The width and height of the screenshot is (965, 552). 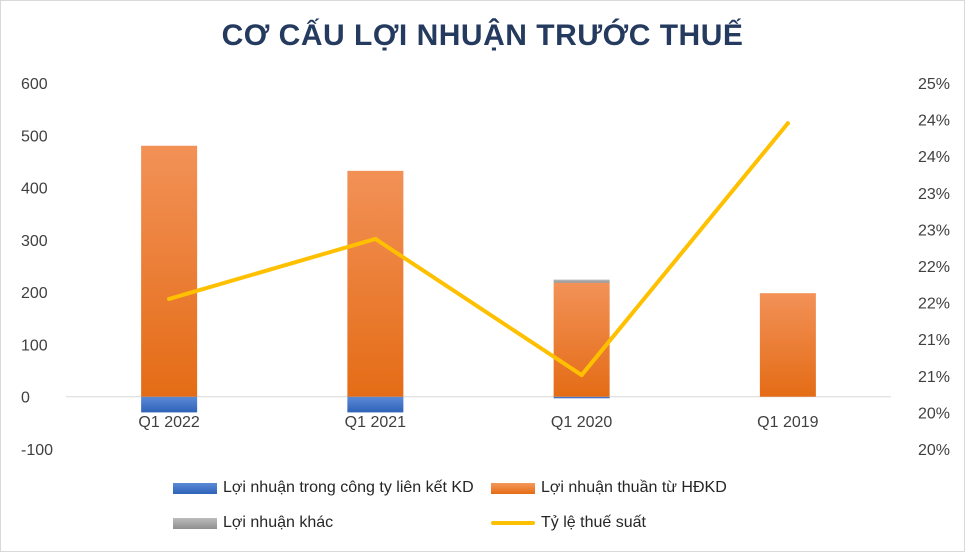 I want to click on y-left-tick-label: 300, so click(x=34, y=241).